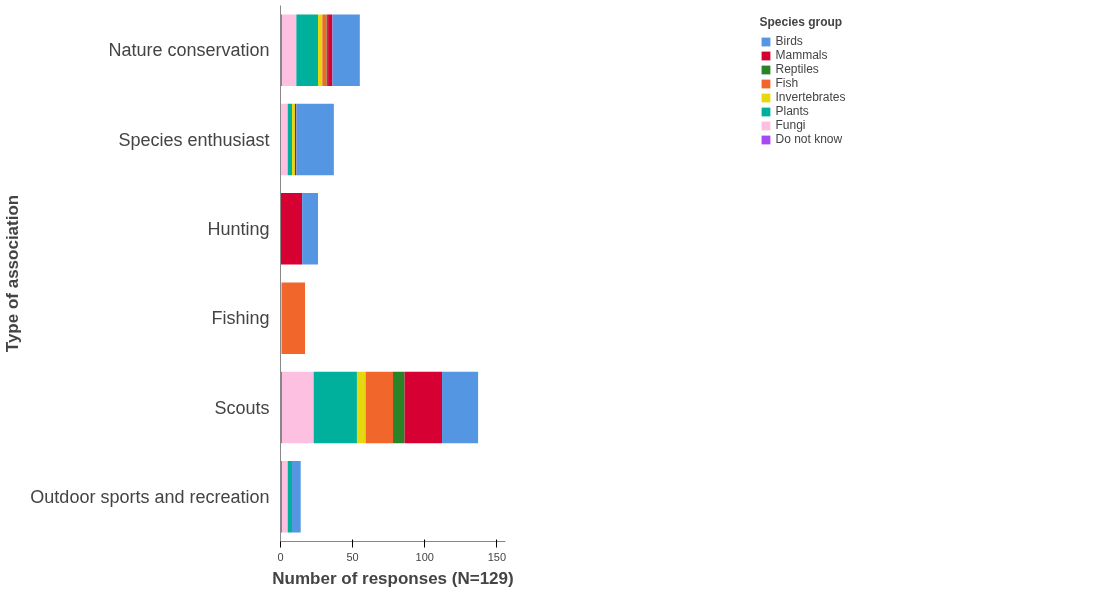 The height and width of the screenshot is (597, 1107). What do you see at coordinates (150, 496) in the screenshot?
I see `y-tick-label: Outdoor sports and recreation` at bounding box center [150, 496].